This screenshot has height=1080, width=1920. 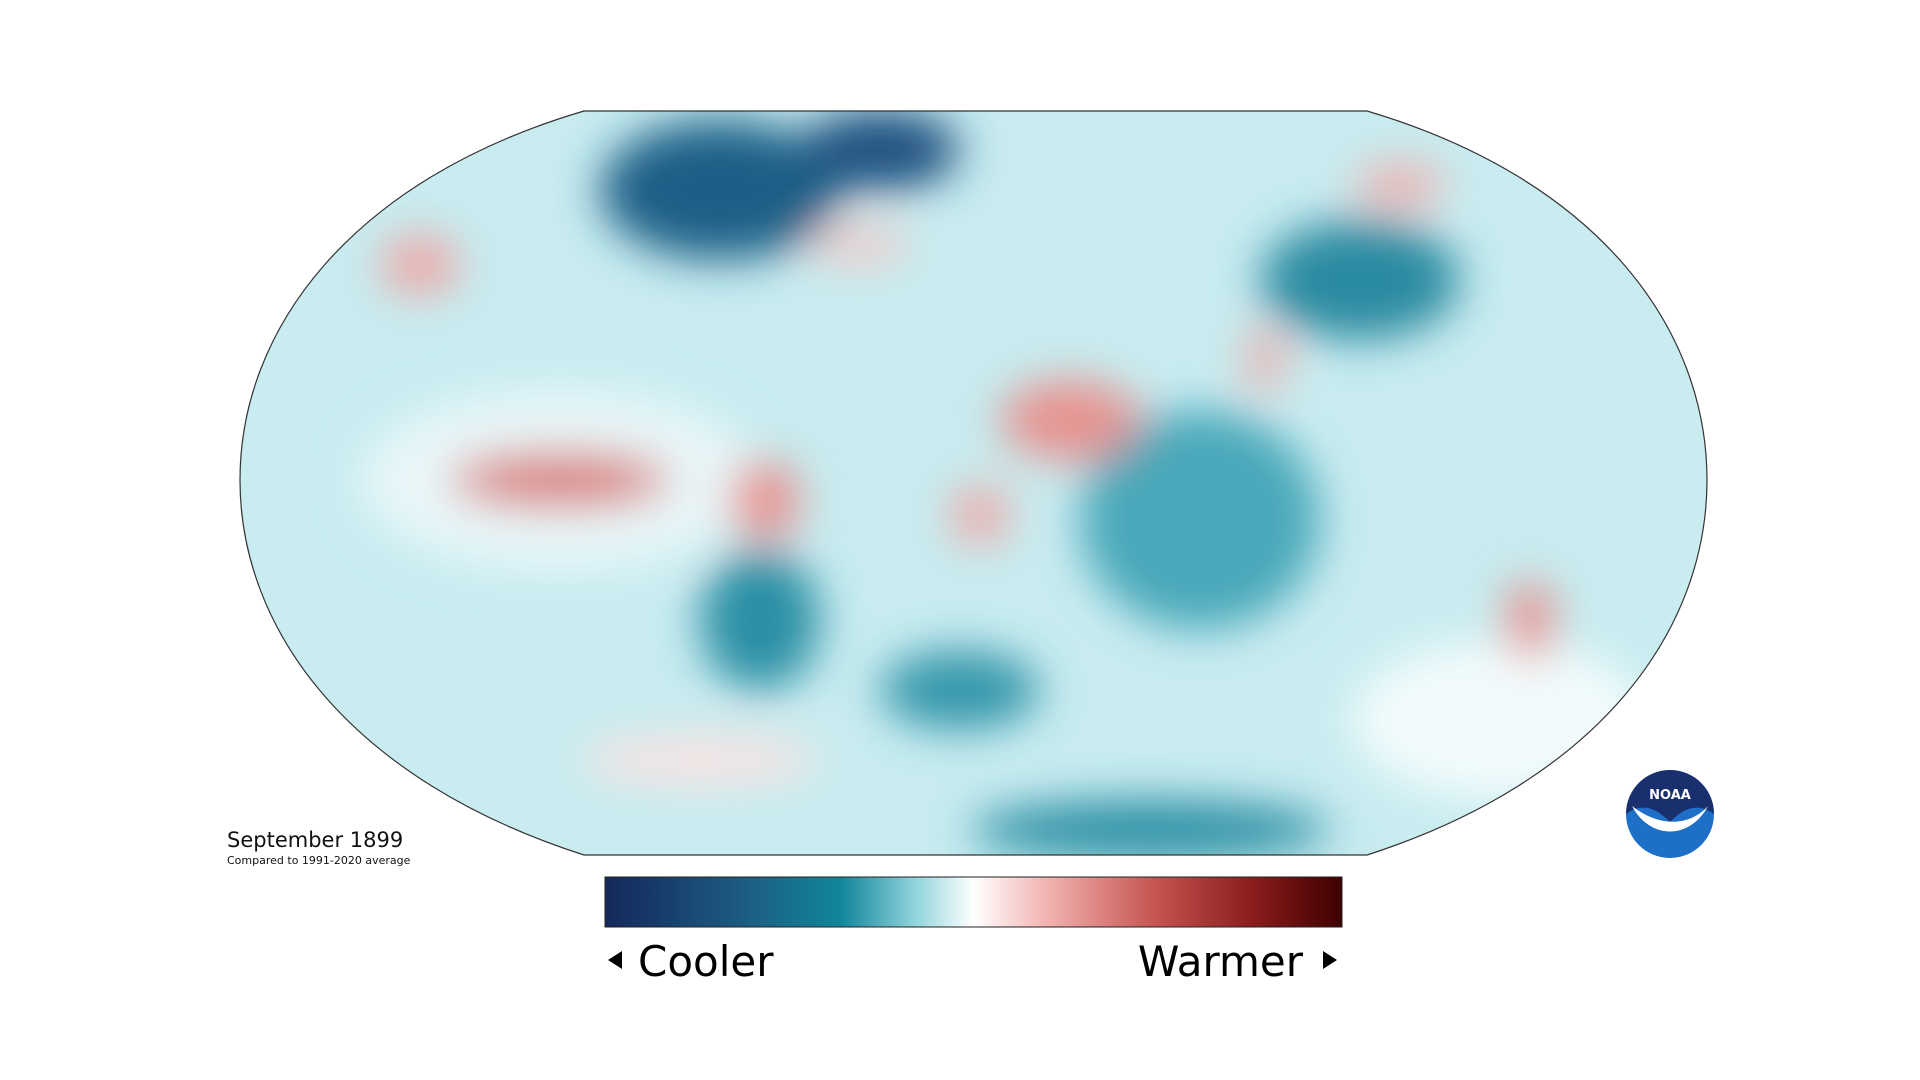 What do you see at coordinates (1221, 961) in the screenshot?
I see `legend-high: Warmer` at bounding box center [1221, 961].